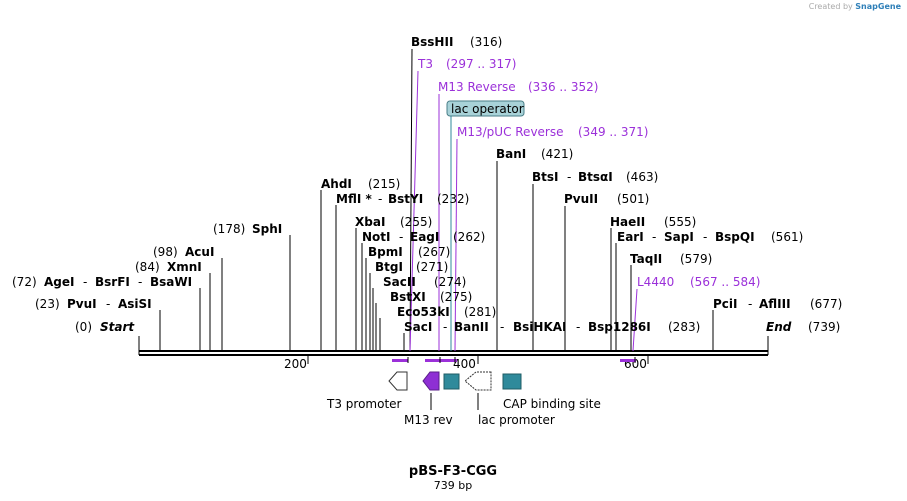  I want to click on site-sep-noti: -, so click(401, 237).